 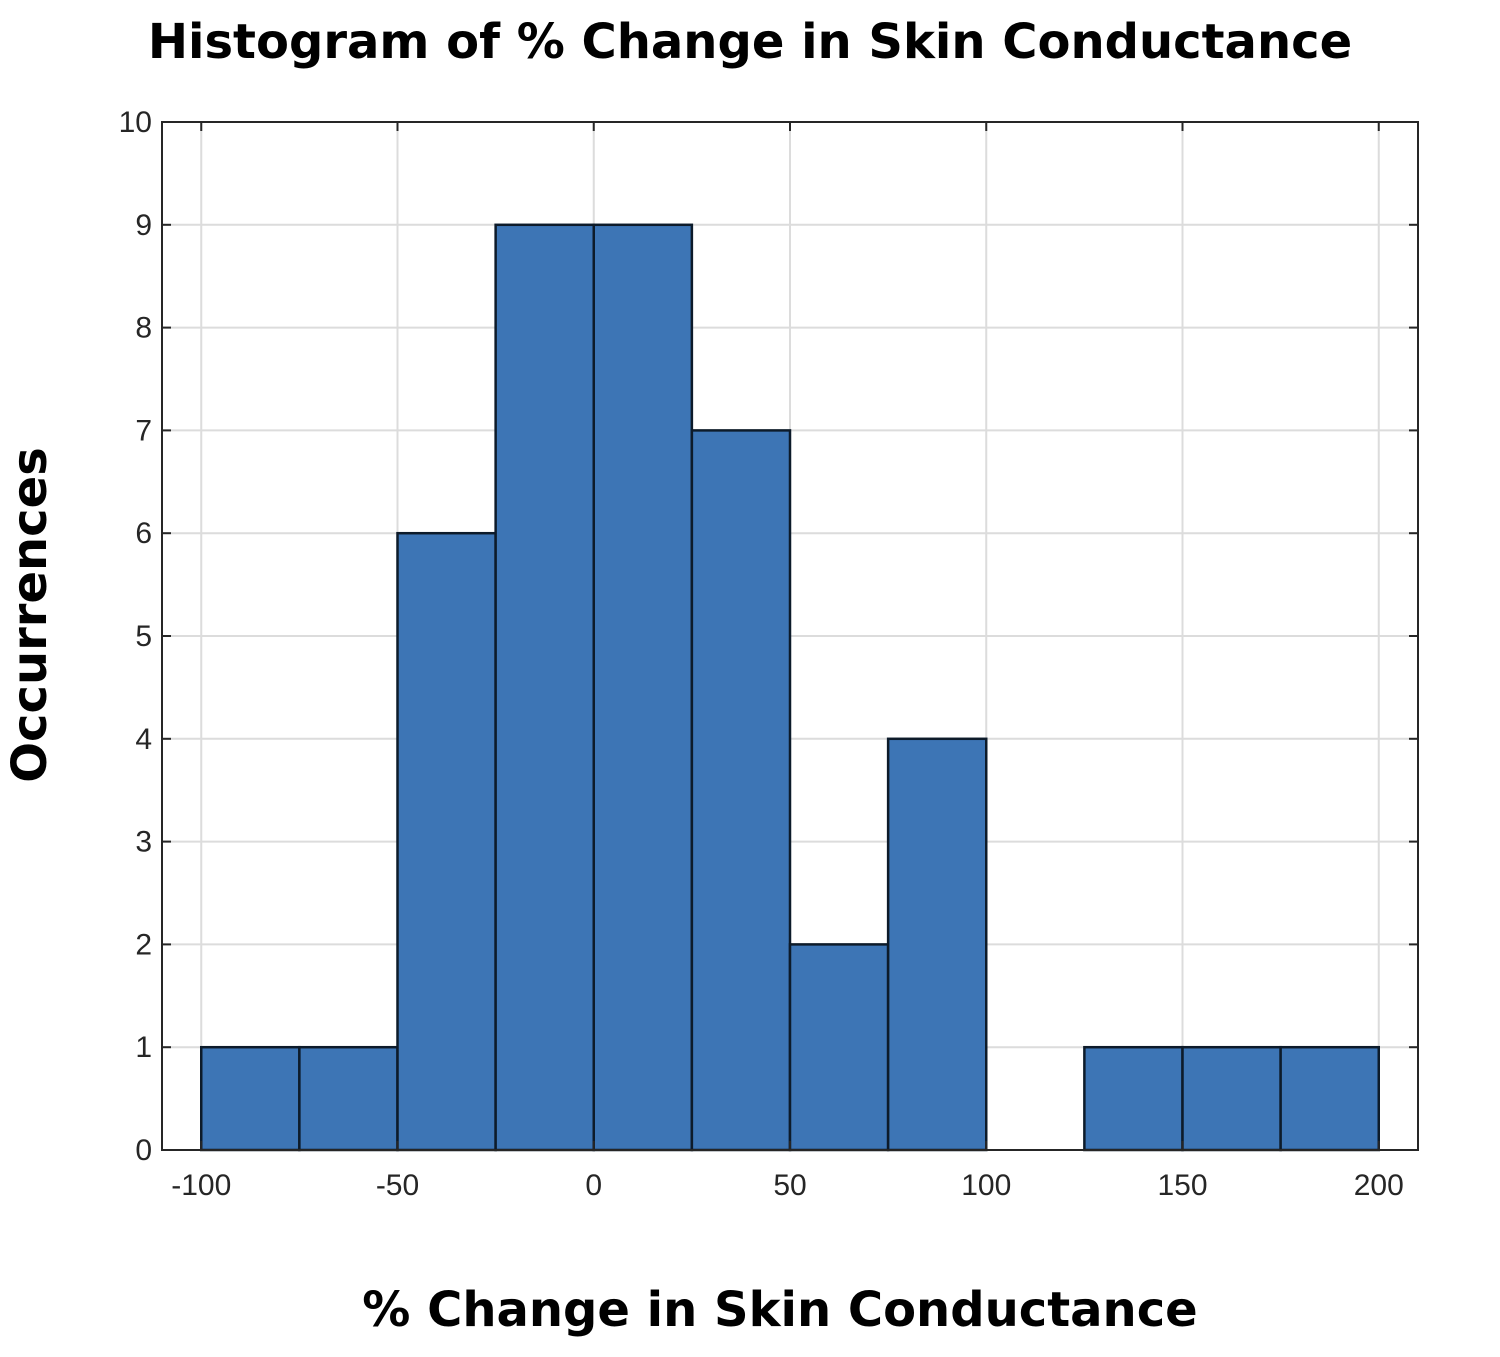 I want to click on y-tick-label: 5, so click(x=143, y=636).